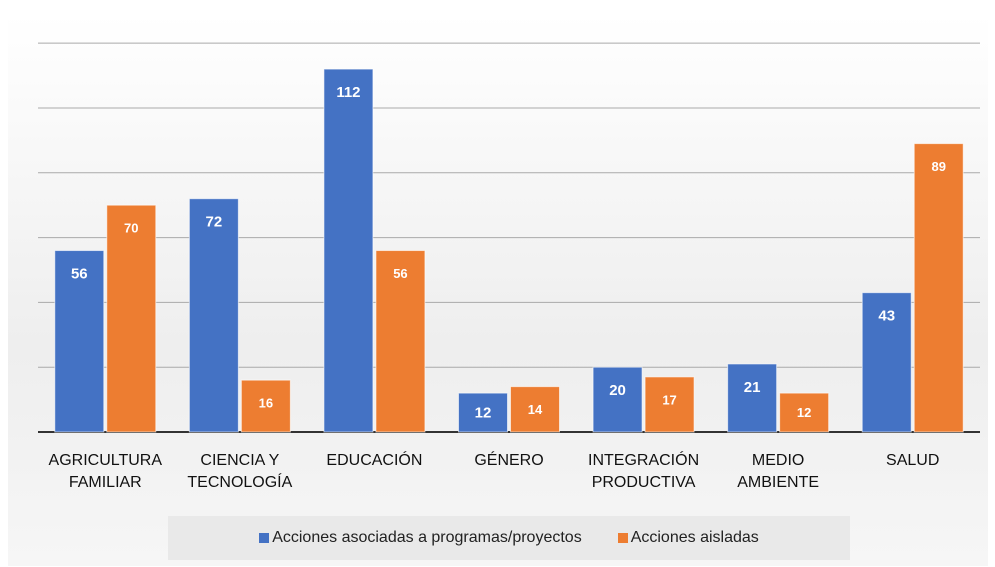 The image size is (995, 567). I want to click on data-label: 89, so click(938, 166).